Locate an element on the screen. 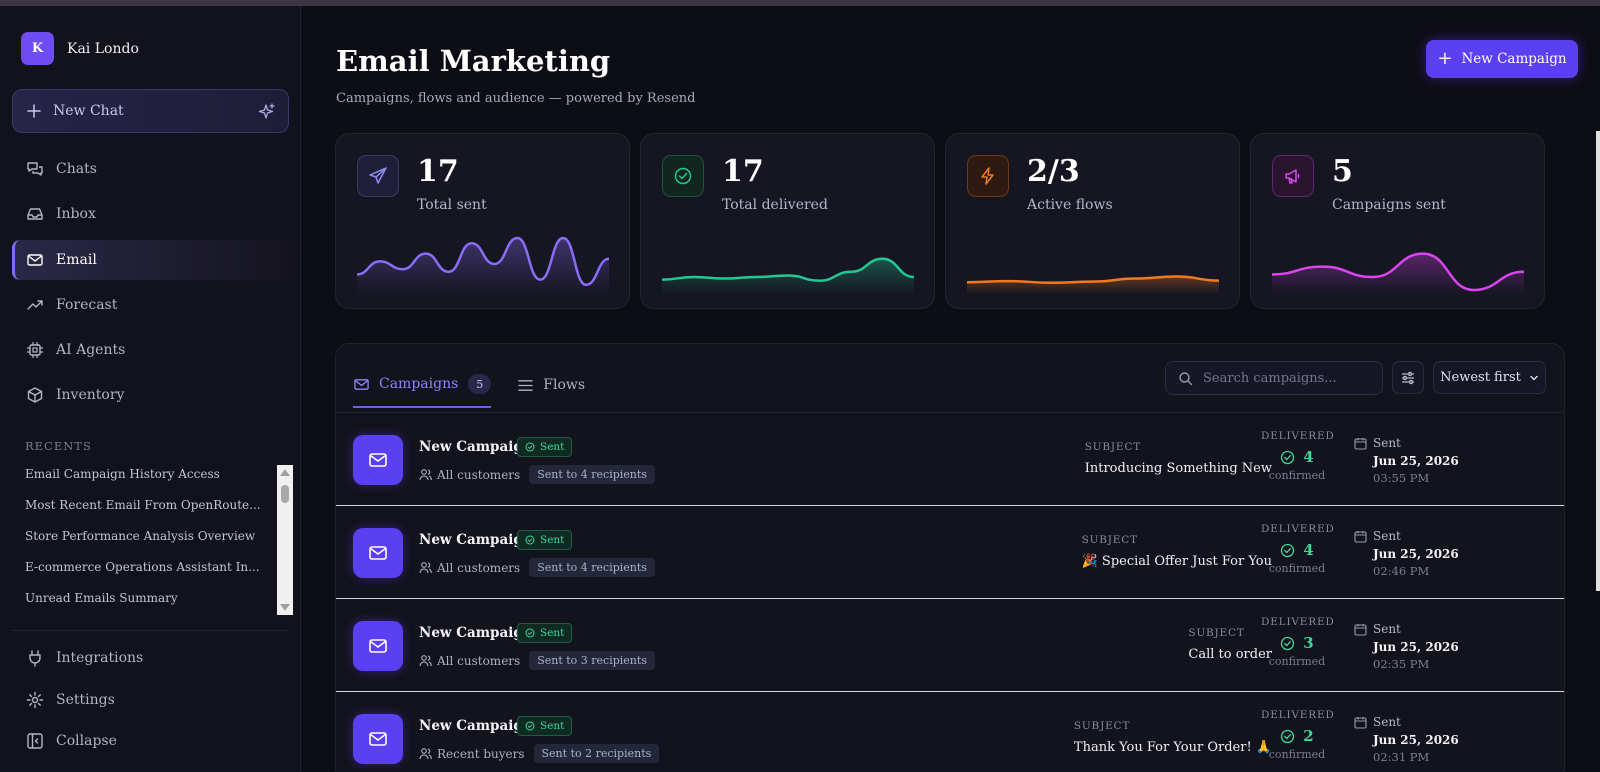 Image resolution: width=1600 pixels, height=772 pixels. send-icon is located at coordinates (378, 176).